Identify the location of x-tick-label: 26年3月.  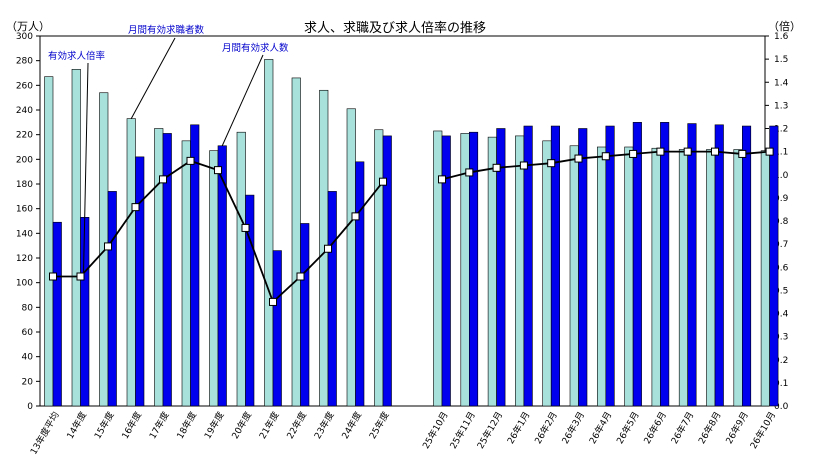
(573, 428).